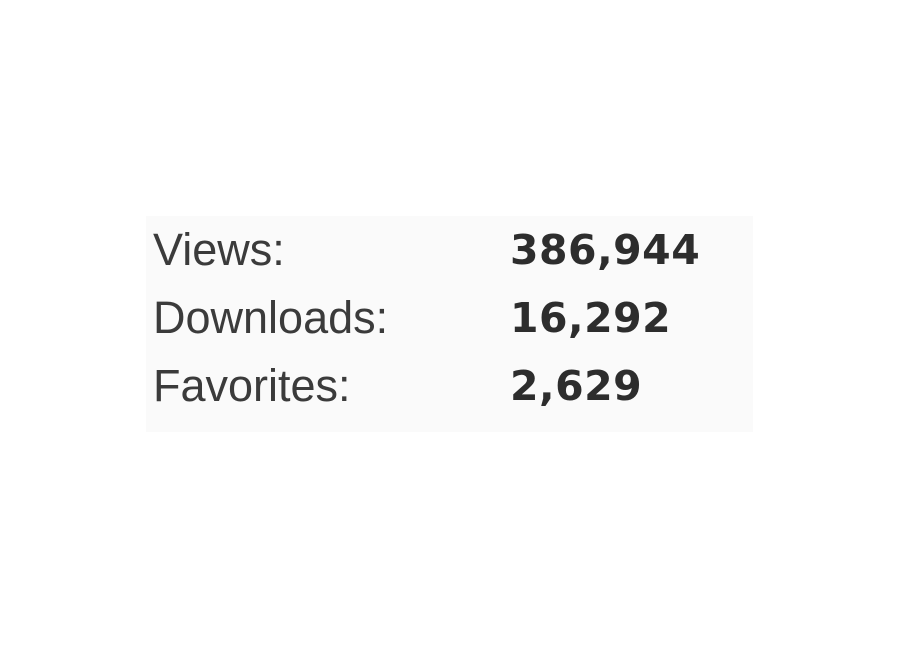 The image size is (900, 650). I want to click on stat-row-favorites: Favorites: 2,629, so click(449, 386).